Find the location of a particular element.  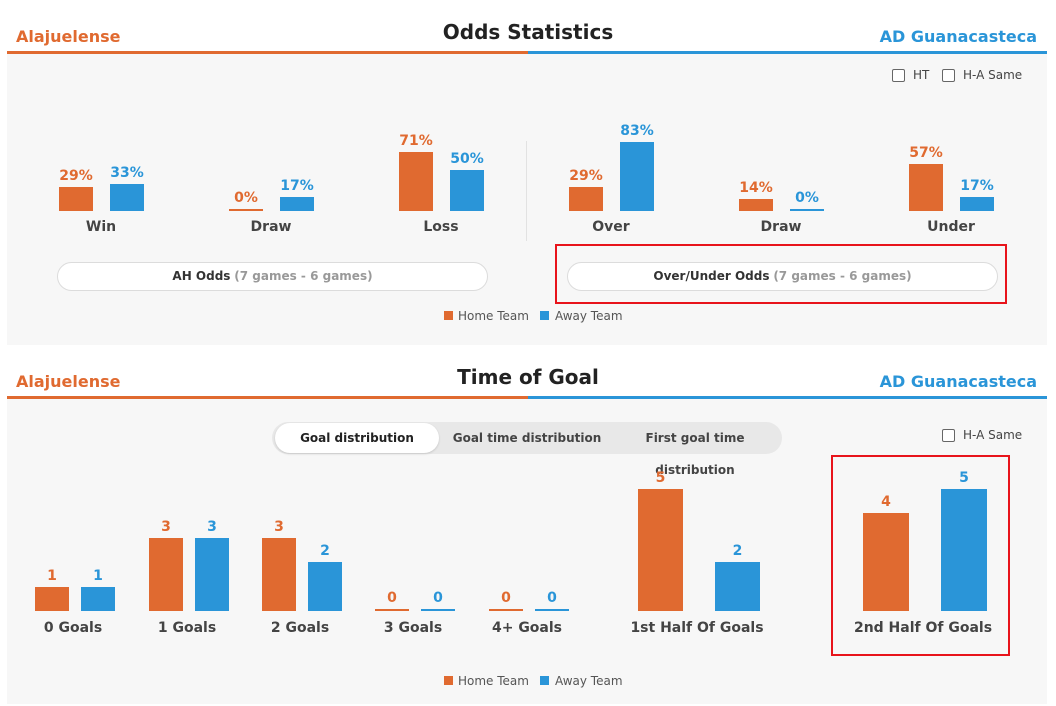

odds-value-away: 33% is located at coordinates (127, 172).